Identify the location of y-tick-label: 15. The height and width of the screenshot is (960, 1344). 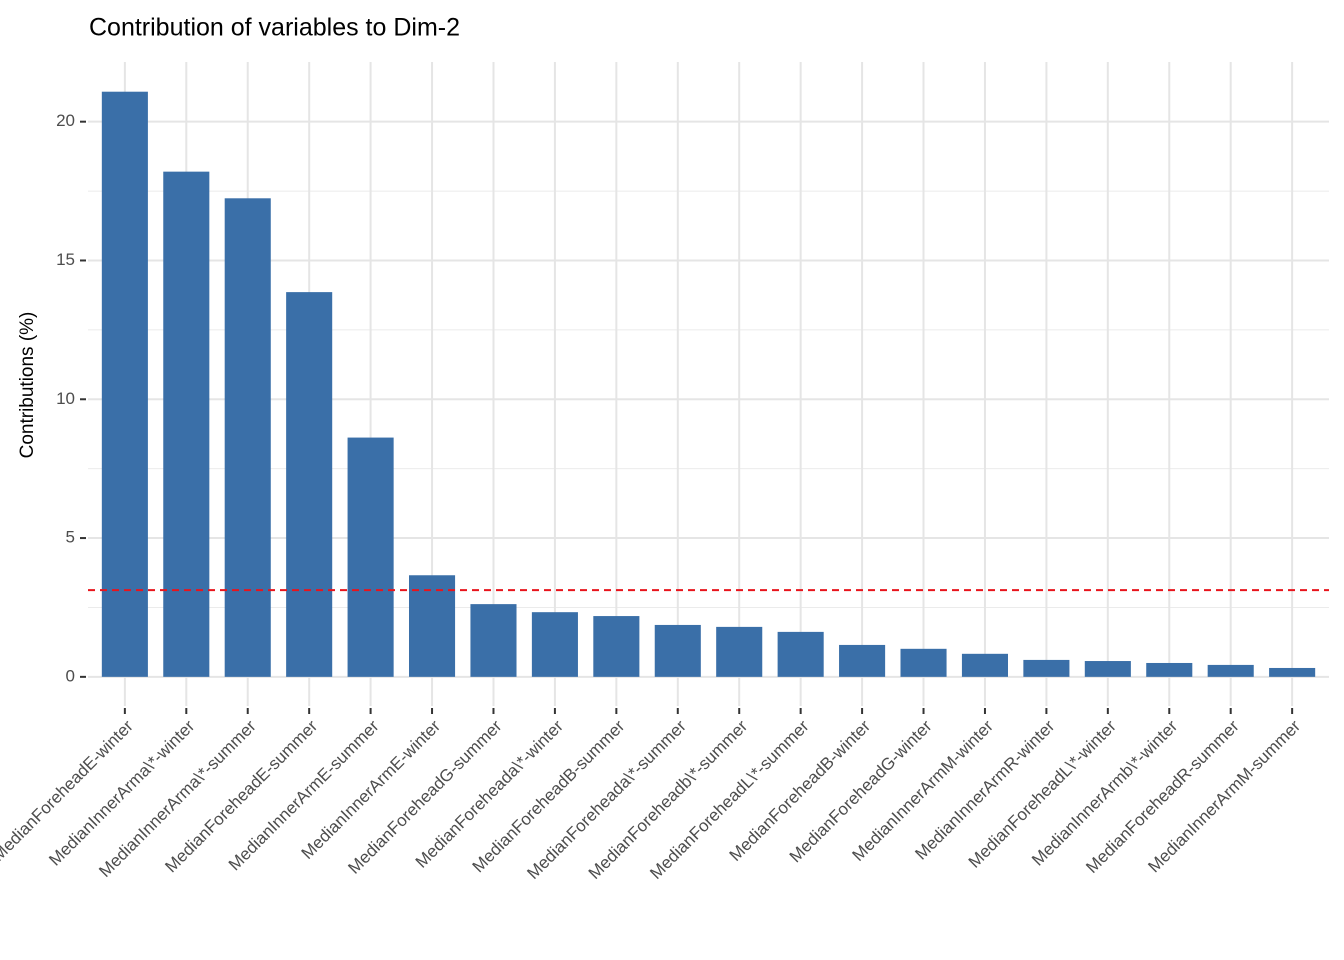
(65, 259).